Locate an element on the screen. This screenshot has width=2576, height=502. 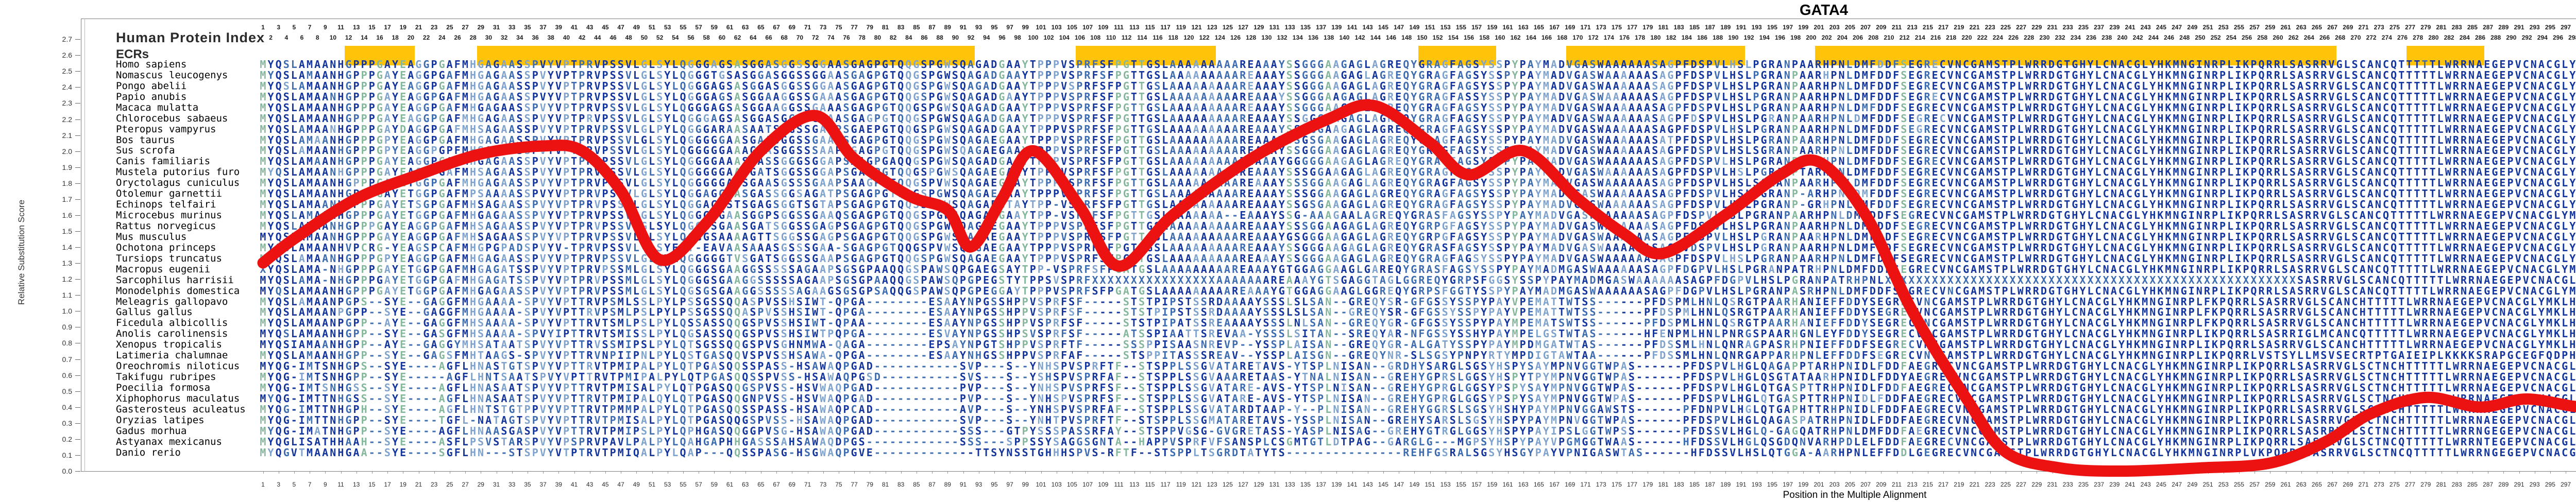
position-number: 241 is located at coordinates (2130, 28).